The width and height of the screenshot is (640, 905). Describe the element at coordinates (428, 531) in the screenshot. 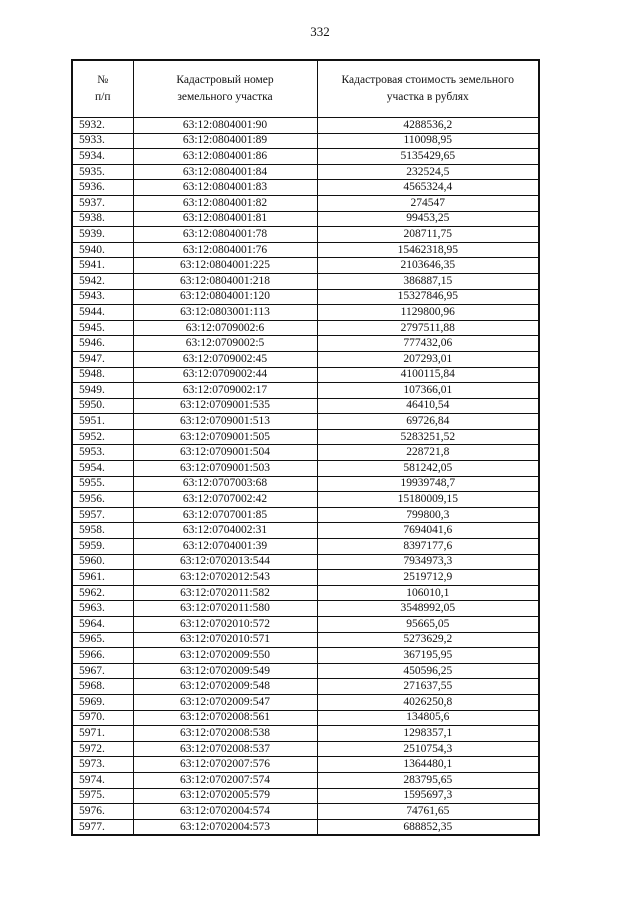

I see `cadastral-value: 7694041,6` at that location.